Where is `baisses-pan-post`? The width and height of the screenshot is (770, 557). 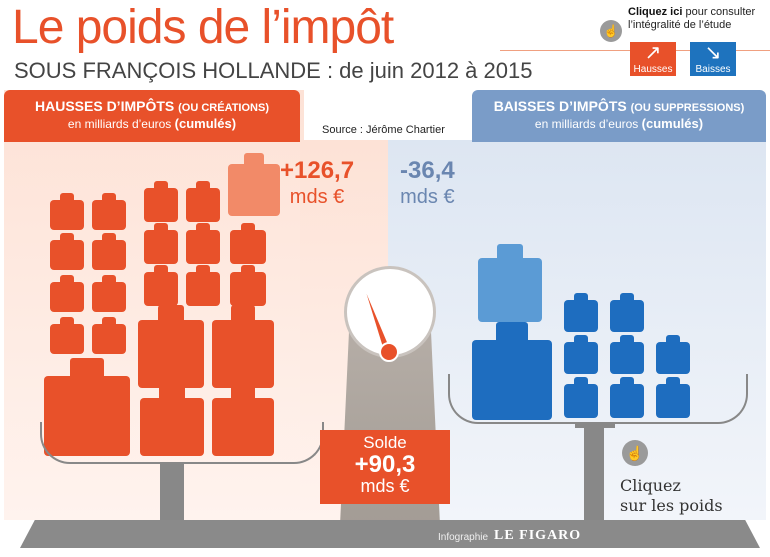 baisses-pan-post is located at coordinates (594, 472).